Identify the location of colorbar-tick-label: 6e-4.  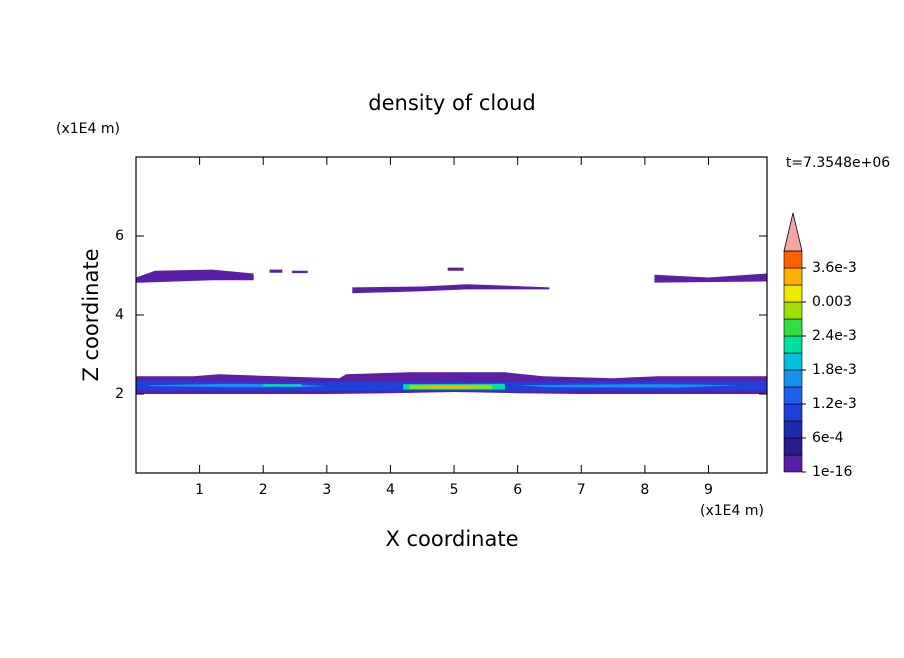
(828, 438).